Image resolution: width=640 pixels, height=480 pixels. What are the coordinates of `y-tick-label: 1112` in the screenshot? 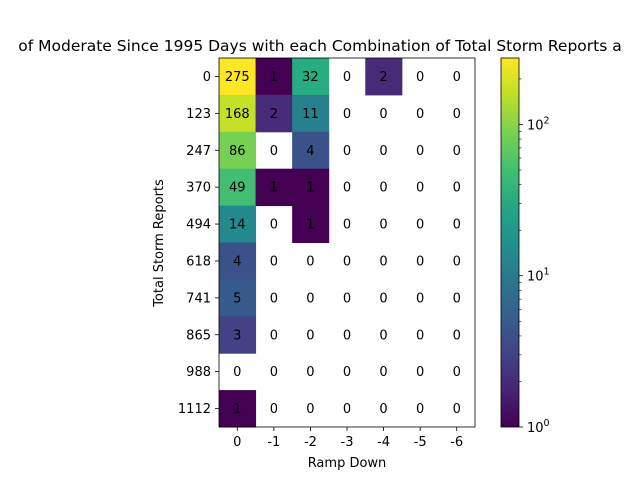 It's located at (194, 409).